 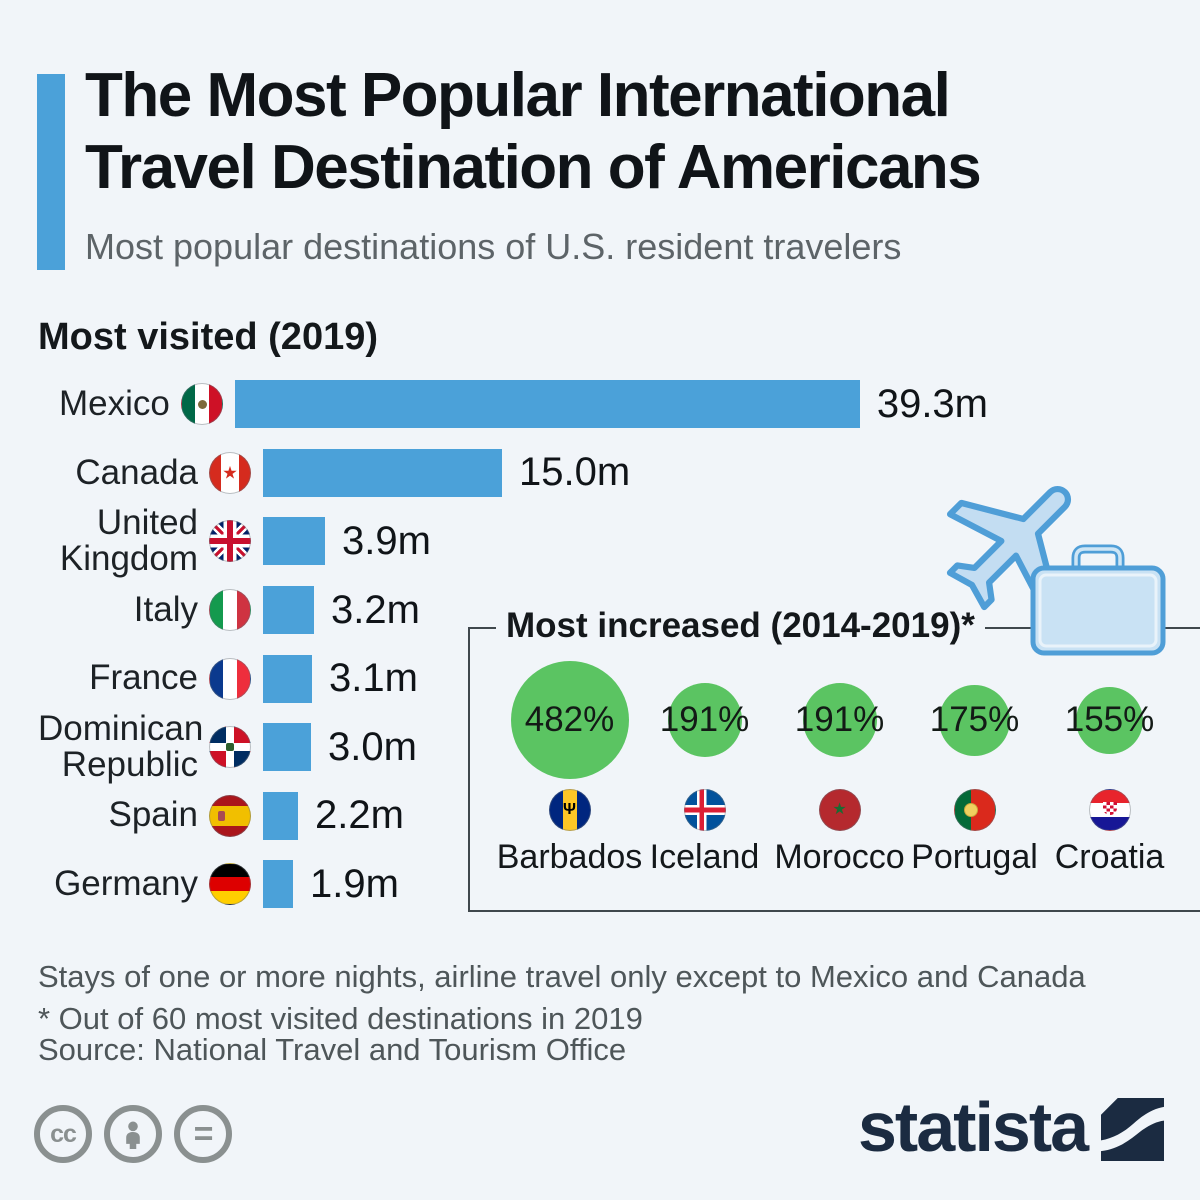 I want to click on bubble-value-iceland: 191%, so click(x=704, y=719).